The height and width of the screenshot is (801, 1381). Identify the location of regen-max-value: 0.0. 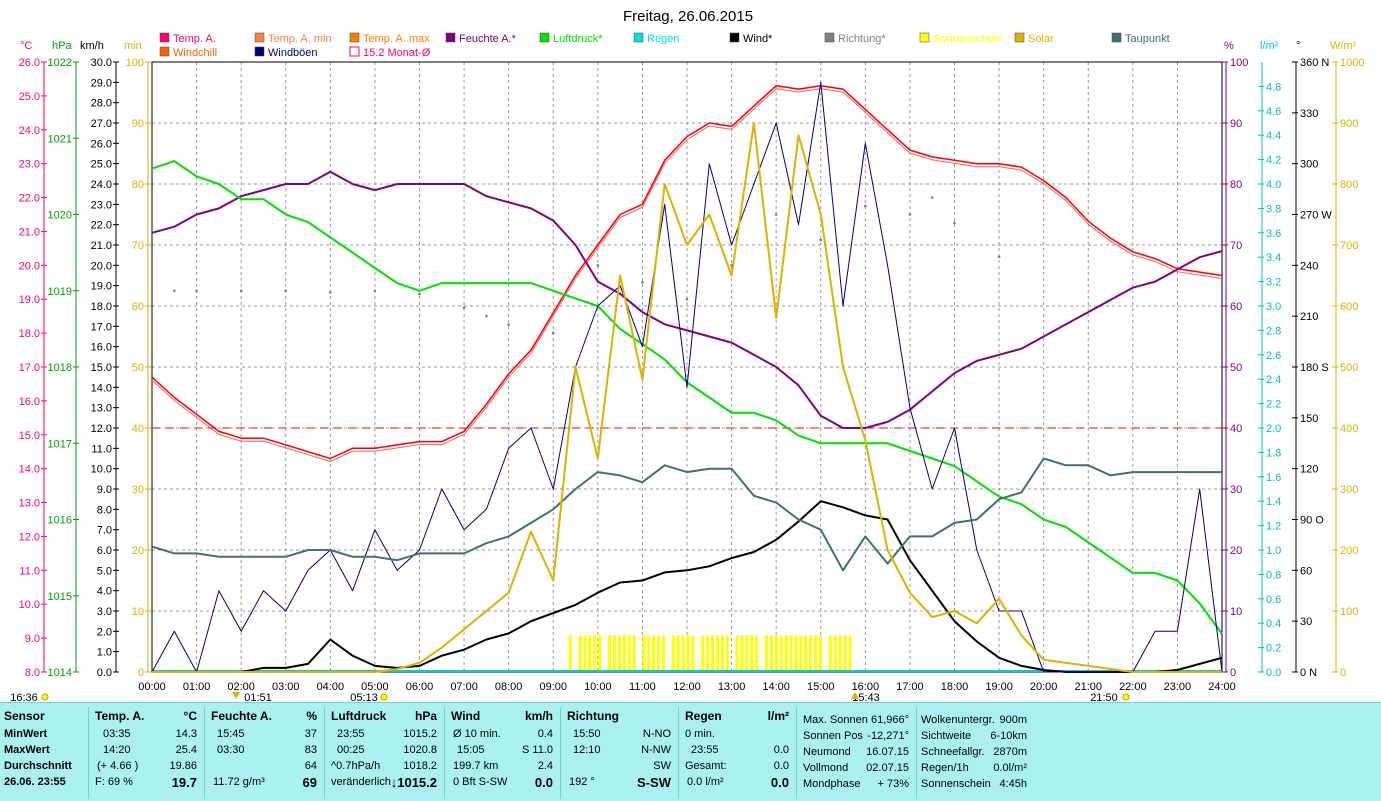
(781, 750).